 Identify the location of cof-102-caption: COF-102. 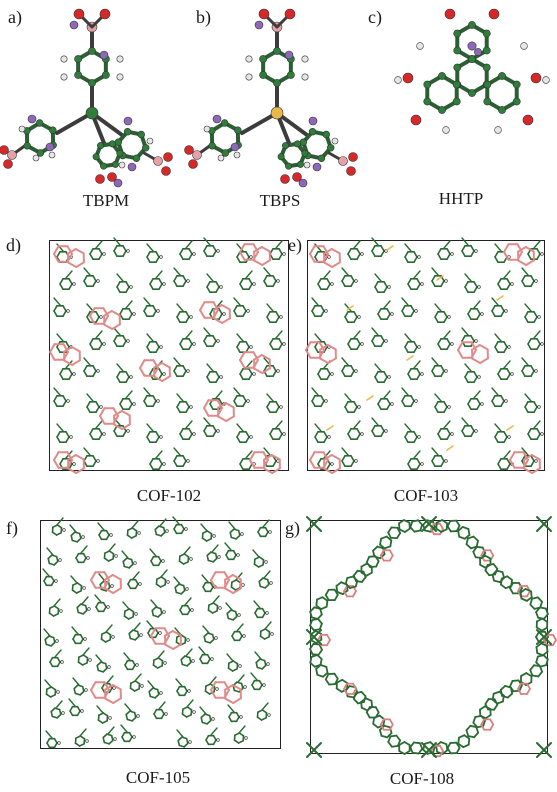
(169, 495).